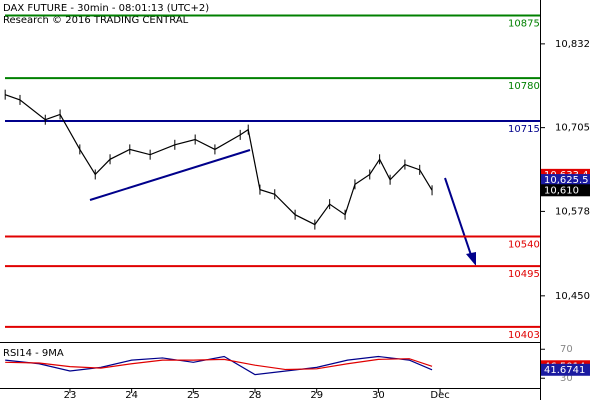 The image size is (590, 400). I want to click on y-tick-label: 10,705, so click(572, 128).